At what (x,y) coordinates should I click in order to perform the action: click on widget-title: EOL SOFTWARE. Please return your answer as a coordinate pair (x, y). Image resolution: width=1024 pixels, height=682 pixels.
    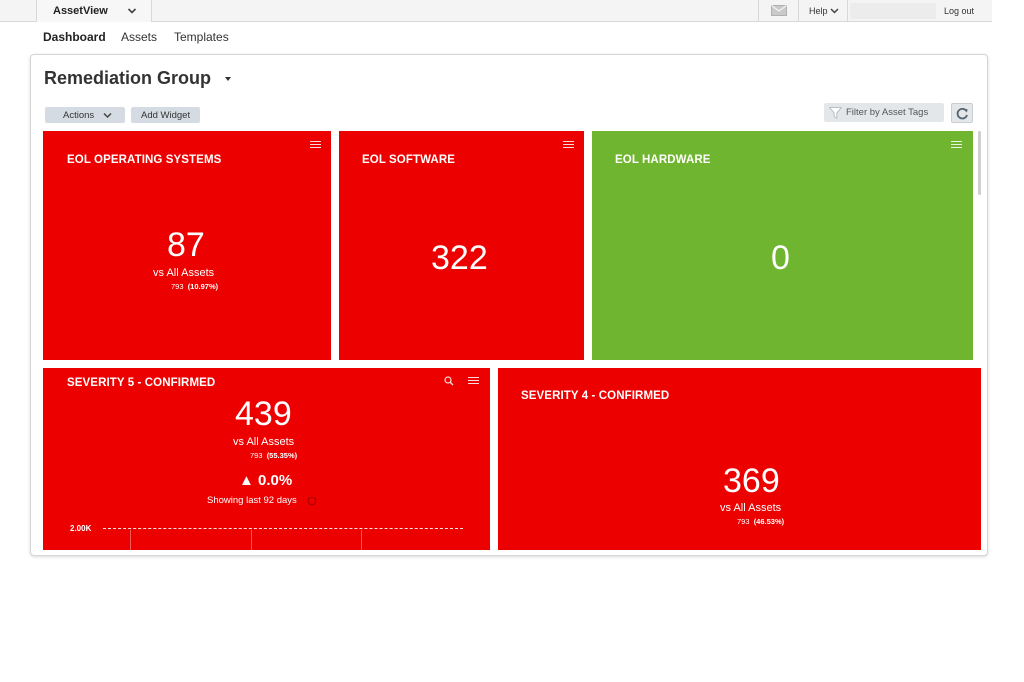
    Looking at the image, I should click on (408, 160).